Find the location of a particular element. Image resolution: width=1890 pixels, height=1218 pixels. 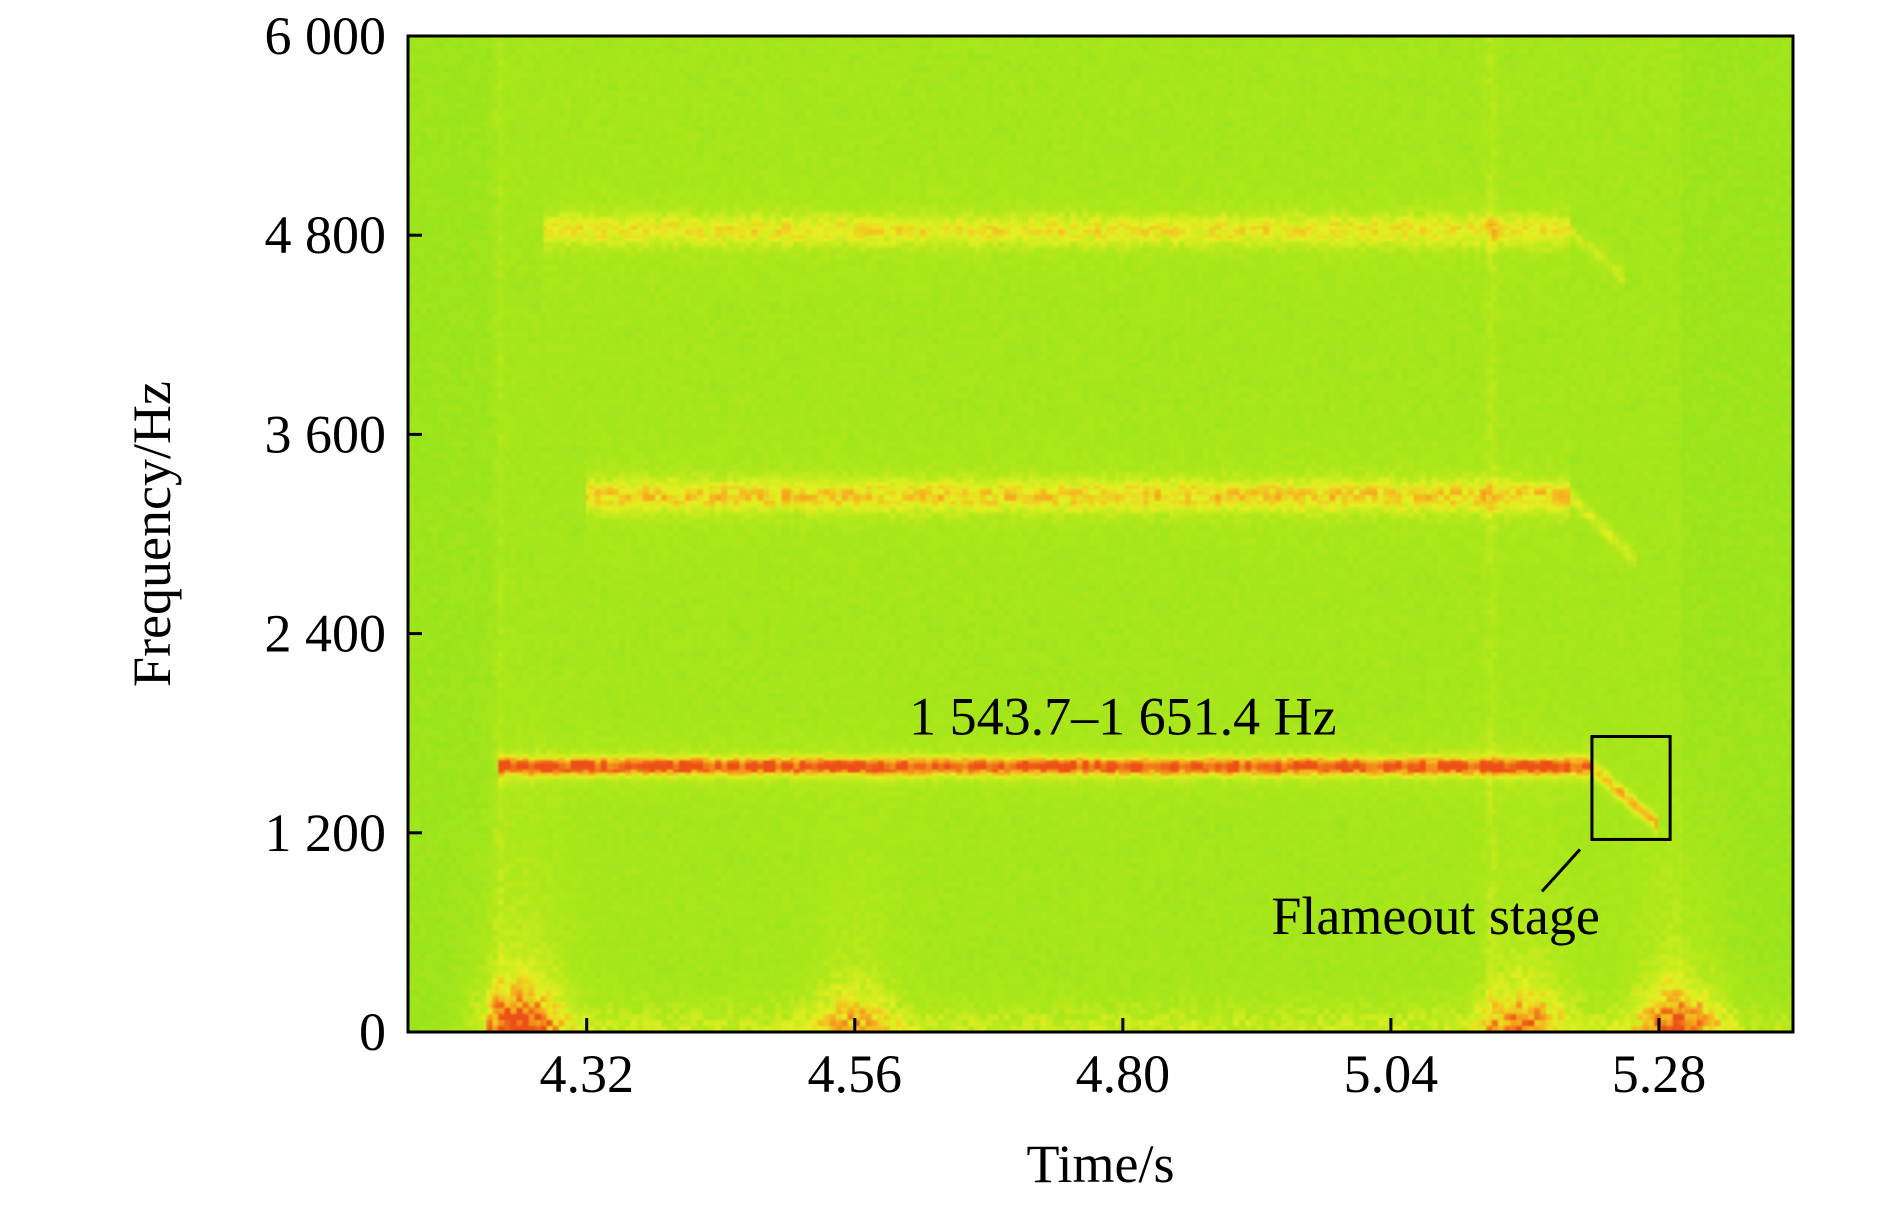

x-axis-ticks: 4.32 4.56 4.80 5.04 5.28 is located at coordinates (1122, 1061).